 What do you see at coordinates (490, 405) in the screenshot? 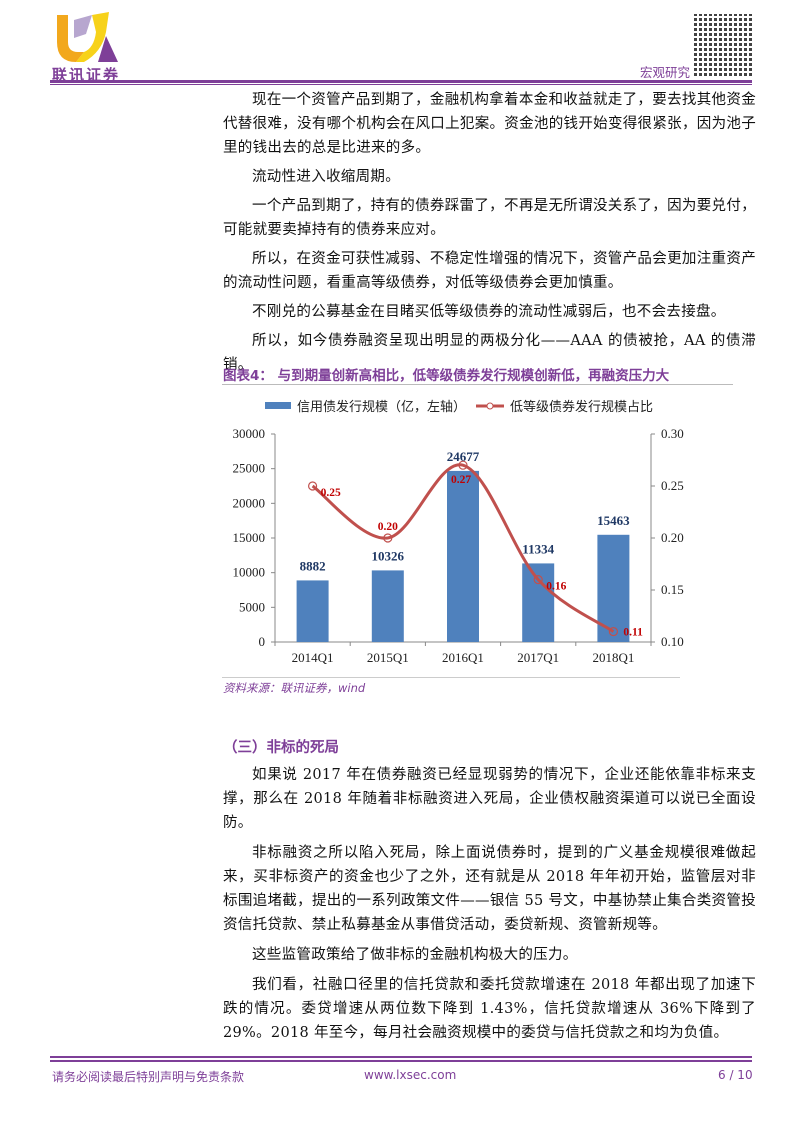
I see `legend-line-swatch` at bounding box center [490, 405].